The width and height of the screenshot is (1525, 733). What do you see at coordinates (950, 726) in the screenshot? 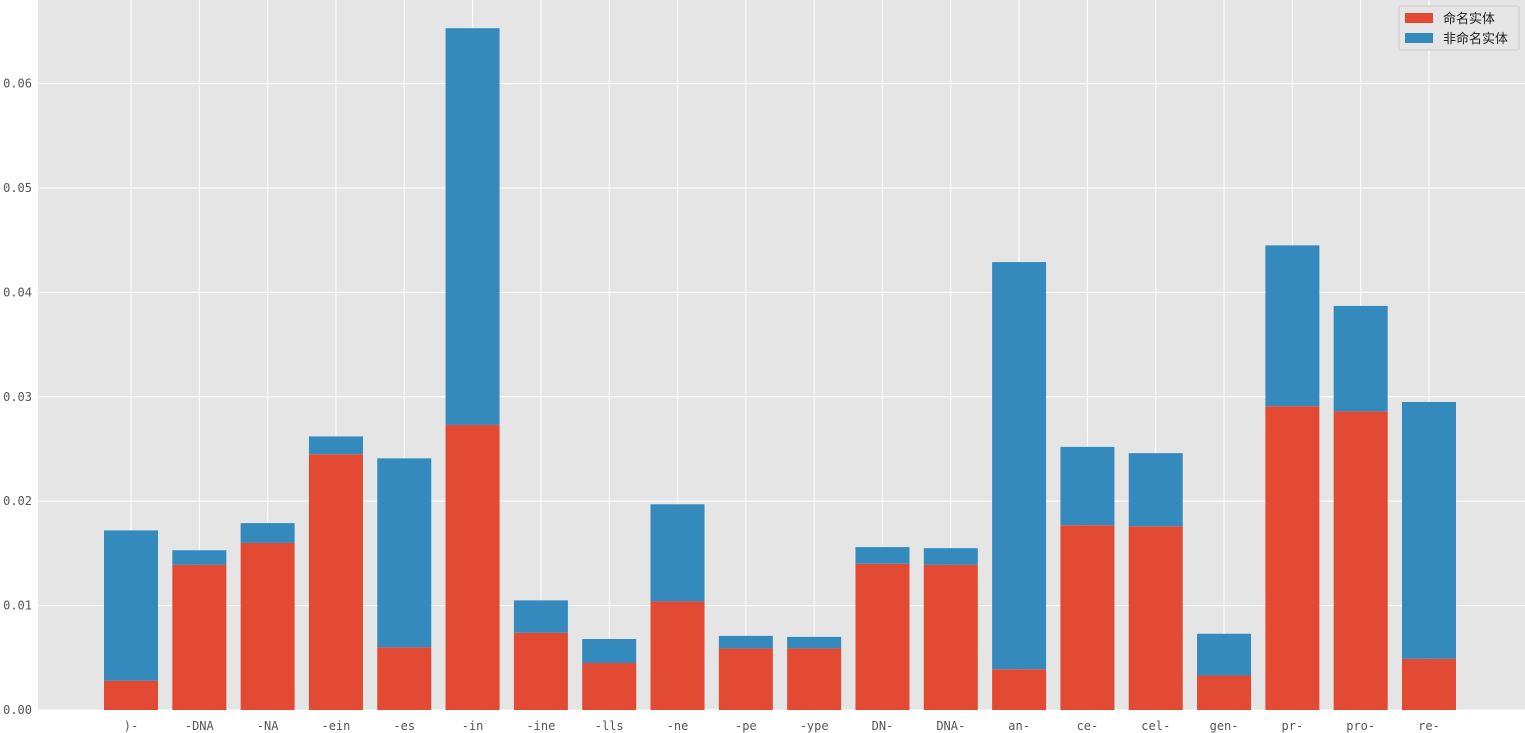
I see `x-tick-label: DNA-` at bounding box center [950, 726].